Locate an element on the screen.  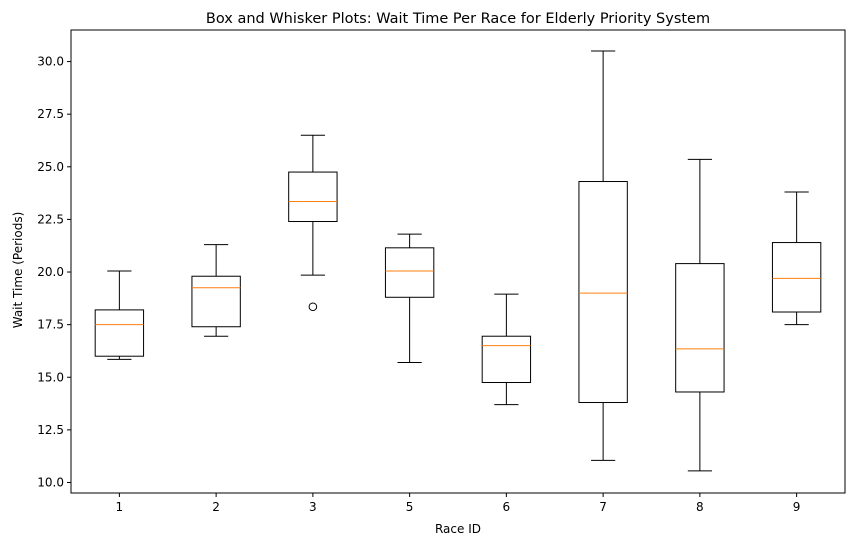
x-tick-label-7: 7 is located at coordinates (603, 507).